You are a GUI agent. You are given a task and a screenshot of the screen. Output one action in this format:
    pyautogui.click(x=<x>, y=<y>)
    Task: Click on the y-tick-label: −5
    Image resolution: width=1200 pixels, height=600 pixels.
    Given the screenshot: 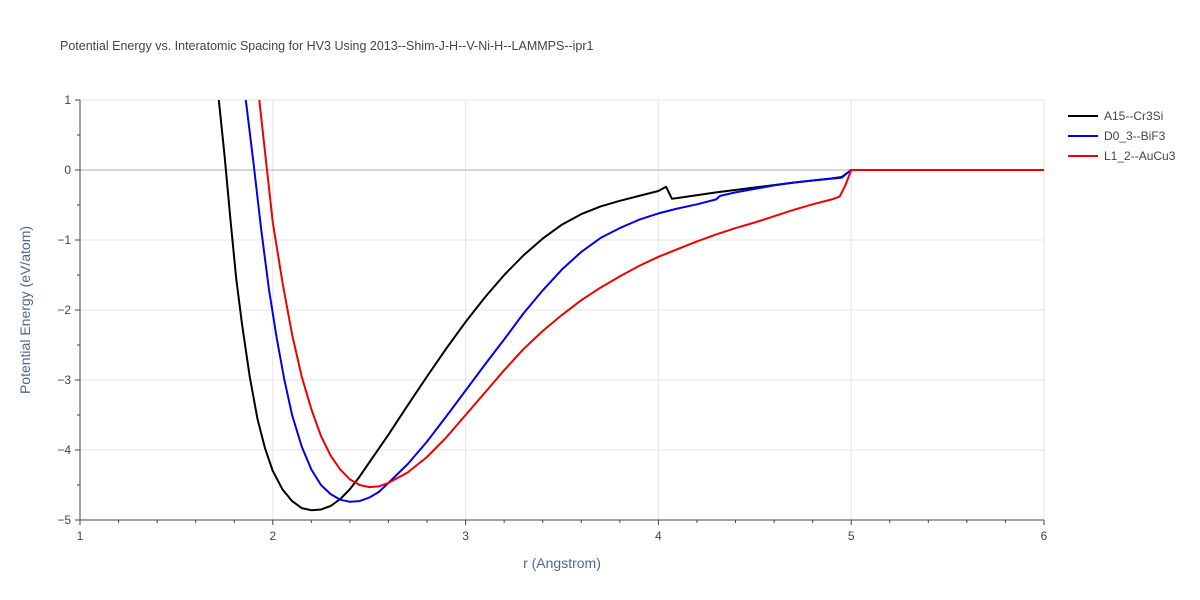 What is the action you would take?
    pyautogui.click(x=64, y=520)
    